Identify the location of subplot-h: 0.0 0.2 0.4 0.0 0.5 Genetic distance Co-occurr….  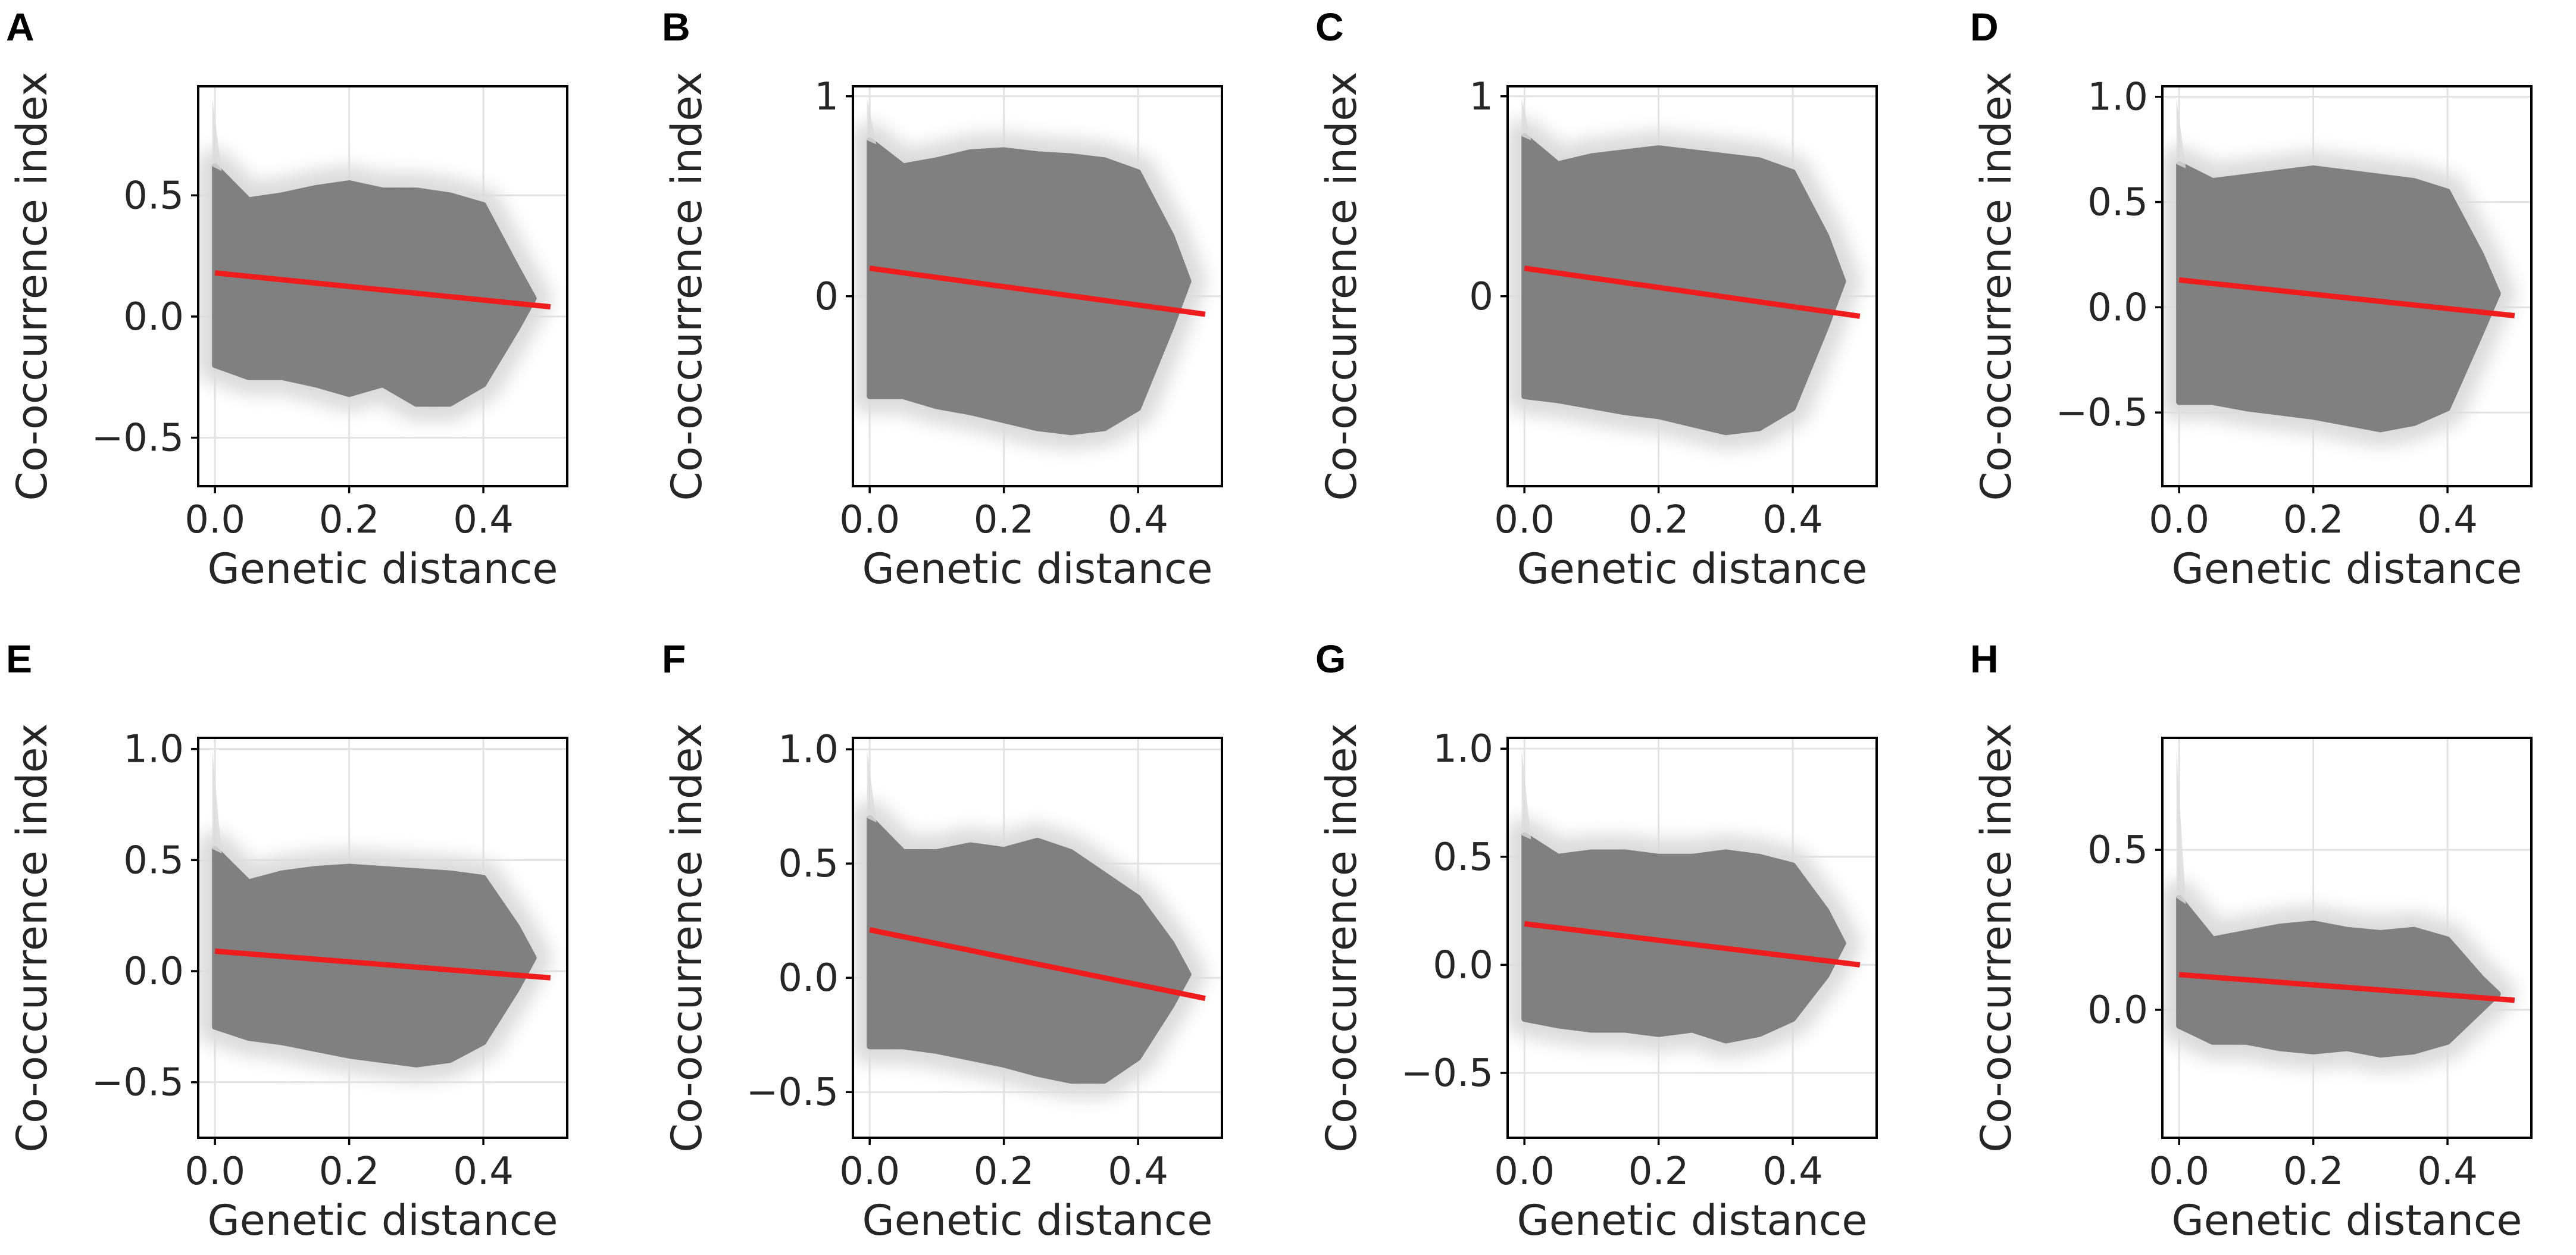
(2251, 941).